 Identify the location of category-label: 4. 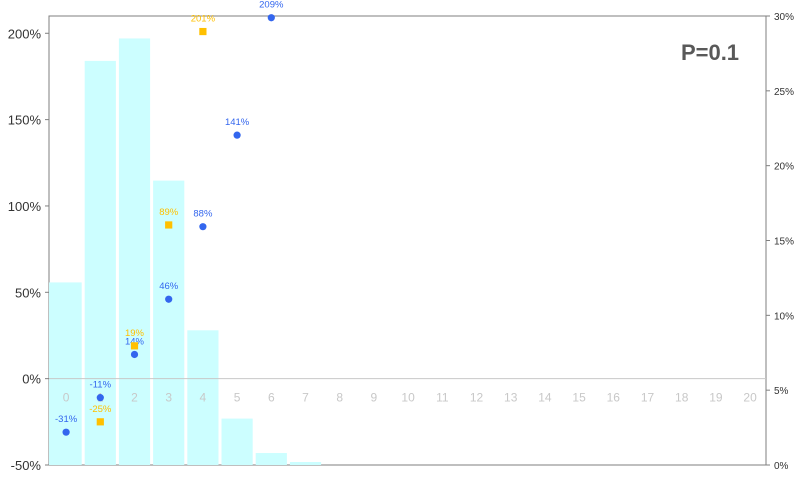
(203, 398).